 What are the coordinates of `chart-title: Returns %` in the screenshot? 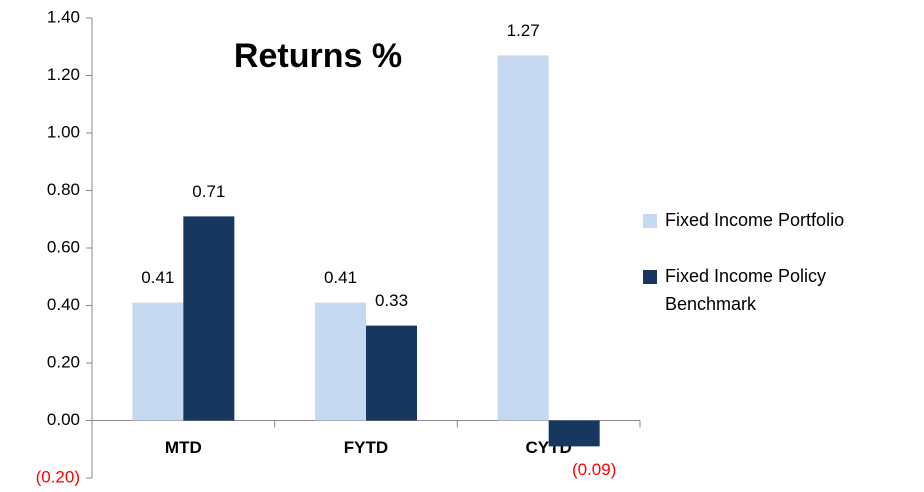 It's located at (318, 56).